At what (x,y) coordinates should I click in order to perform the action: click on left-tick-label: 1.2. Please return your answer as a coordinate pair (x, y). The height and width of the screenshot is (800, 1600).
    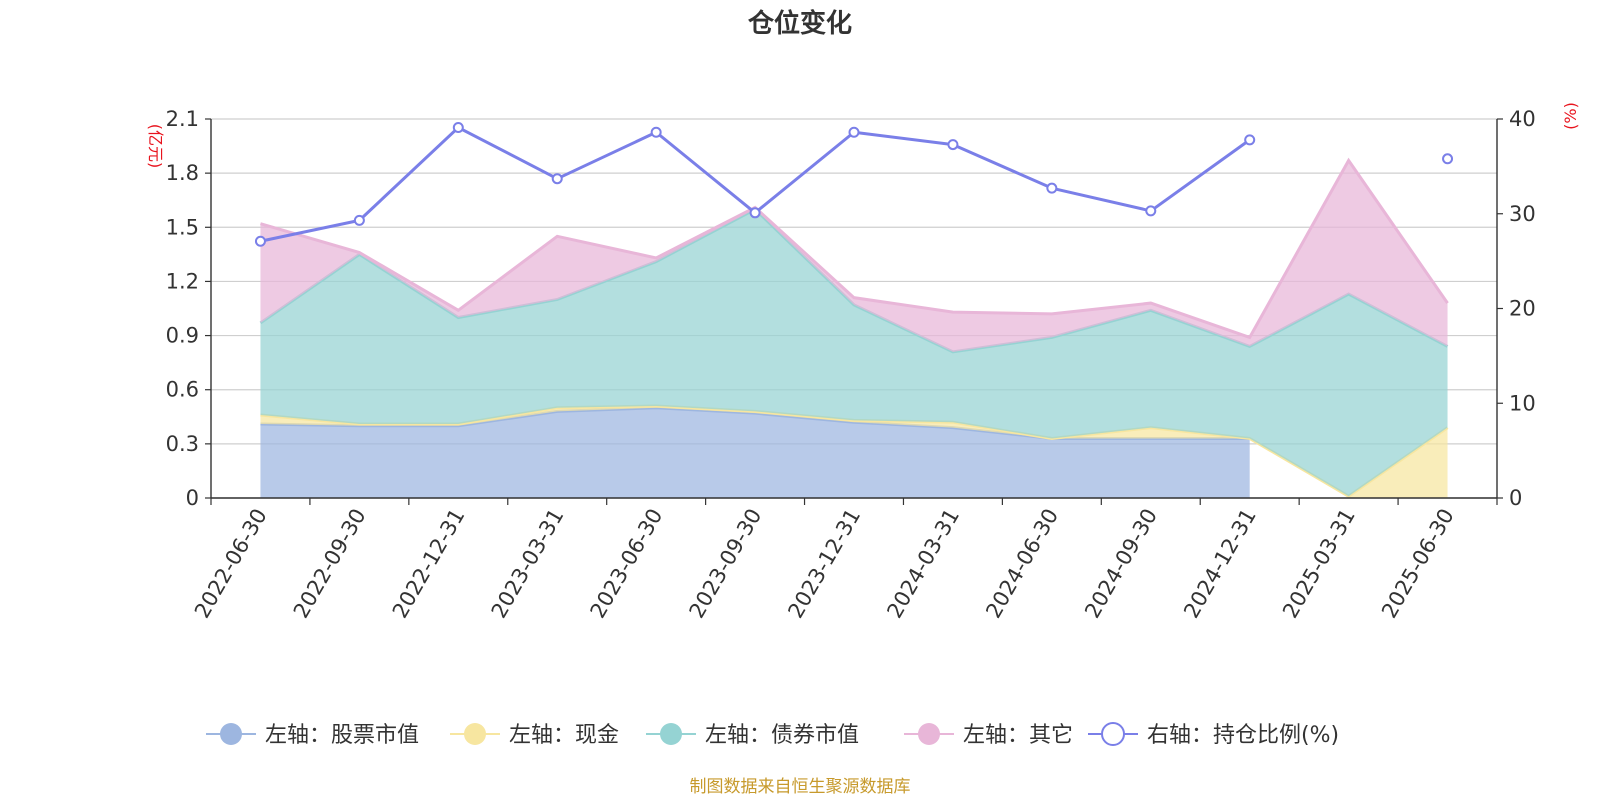
    Looking at the image, I should click on (182, 281).